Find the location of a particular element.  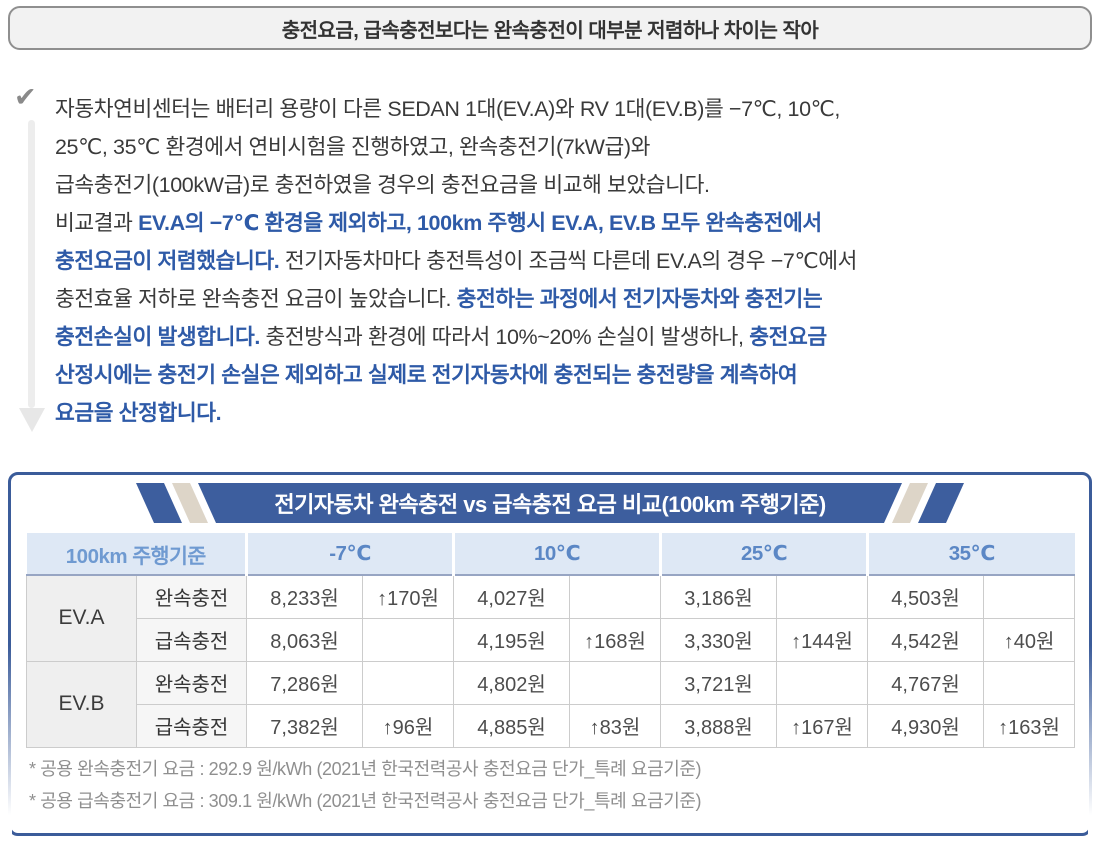

table-row: EV.A 완속충전 8,233원 ↑170원 4,027원 3,186원 4,503원 is located at coordinates (551, 618).